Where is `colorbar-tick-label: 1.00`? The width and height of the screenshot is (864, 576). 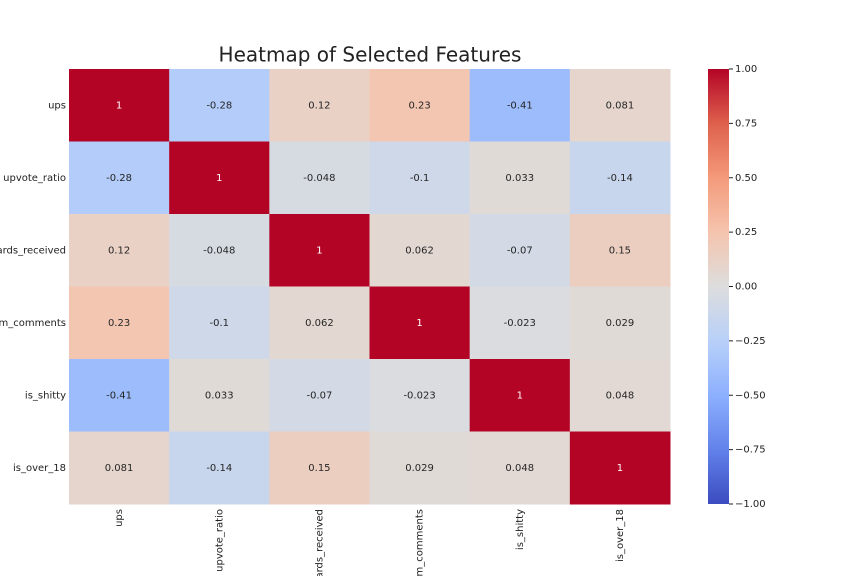
colorbar-tick-label: 1.00 is located at coordinates (746, 69).